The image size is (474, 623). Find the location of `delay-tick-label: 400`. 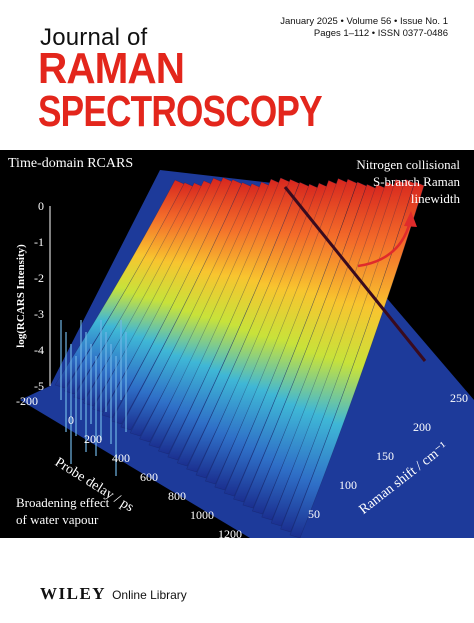

delay-tick-label: 400 is located at coordinates (121, 458).